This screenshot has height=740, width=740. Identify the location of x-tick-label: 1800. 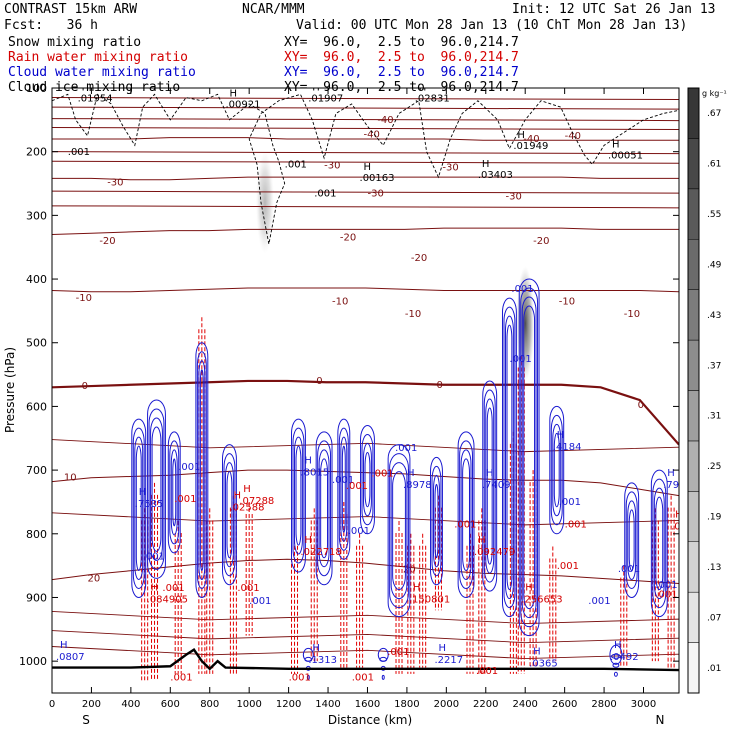
(406, 704).